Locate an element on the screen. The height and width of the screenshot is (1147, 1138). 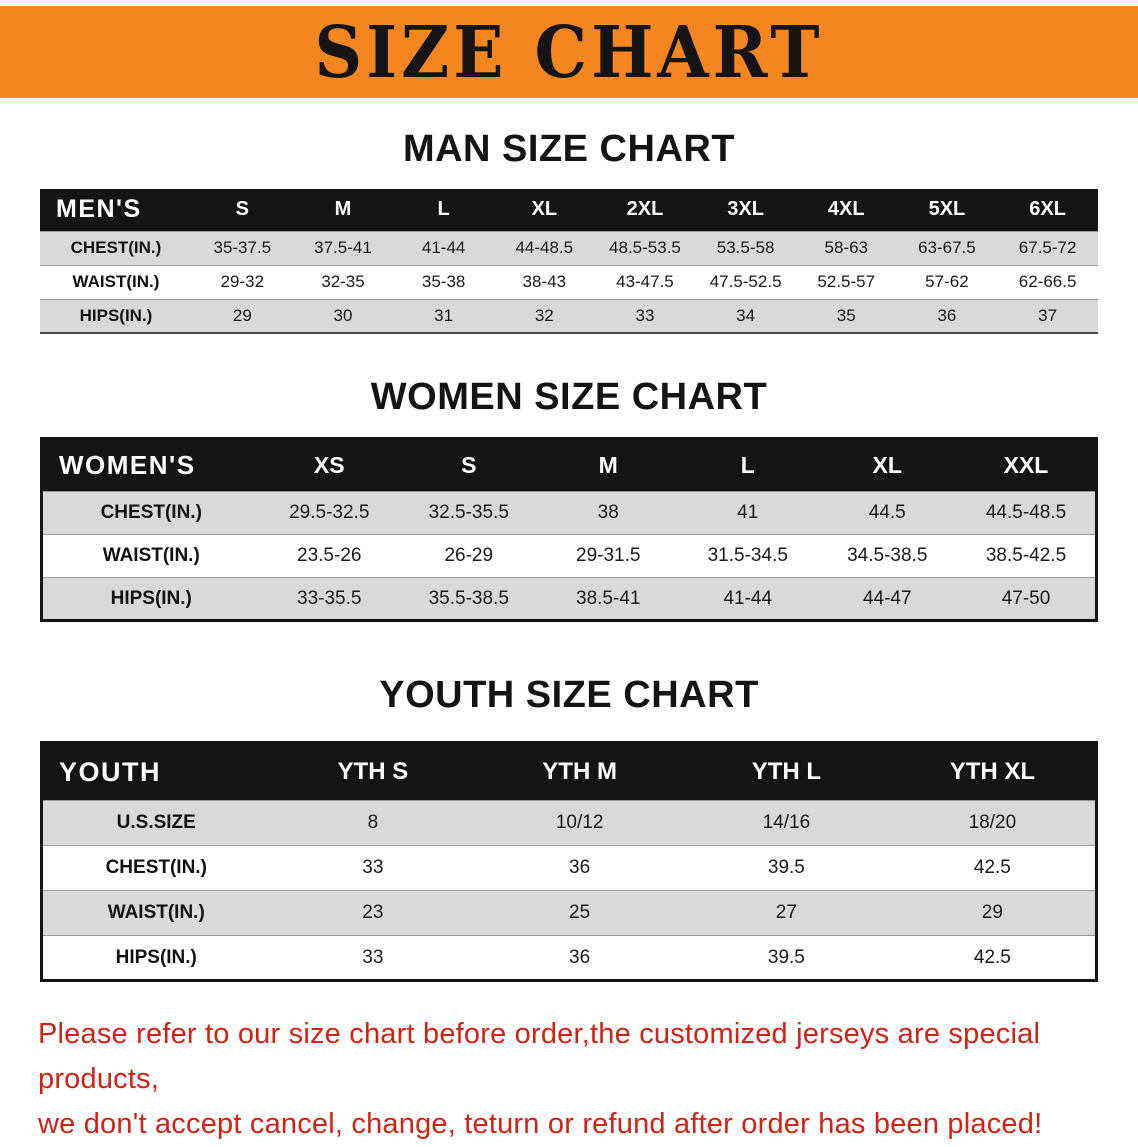
size-header-cell: 2XL is located at coordinates (645, 210).